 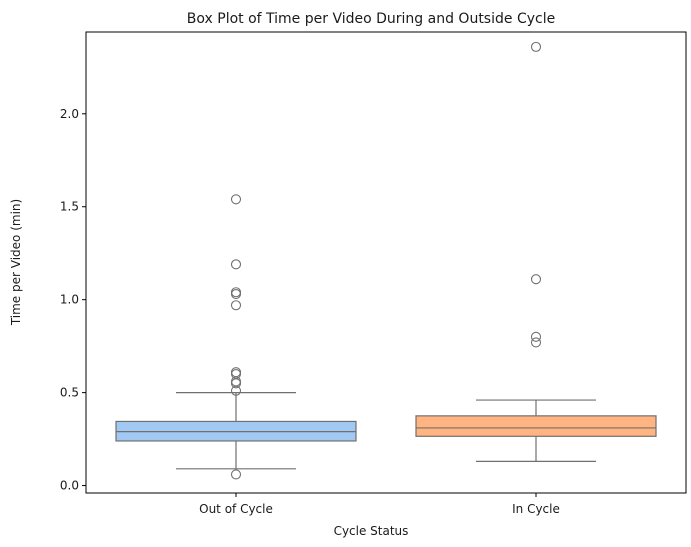 What do you see at coordinates (69, 207) in the screenshot?
I see `y-tick-label: 1.5` at bounding box center [69, 207].